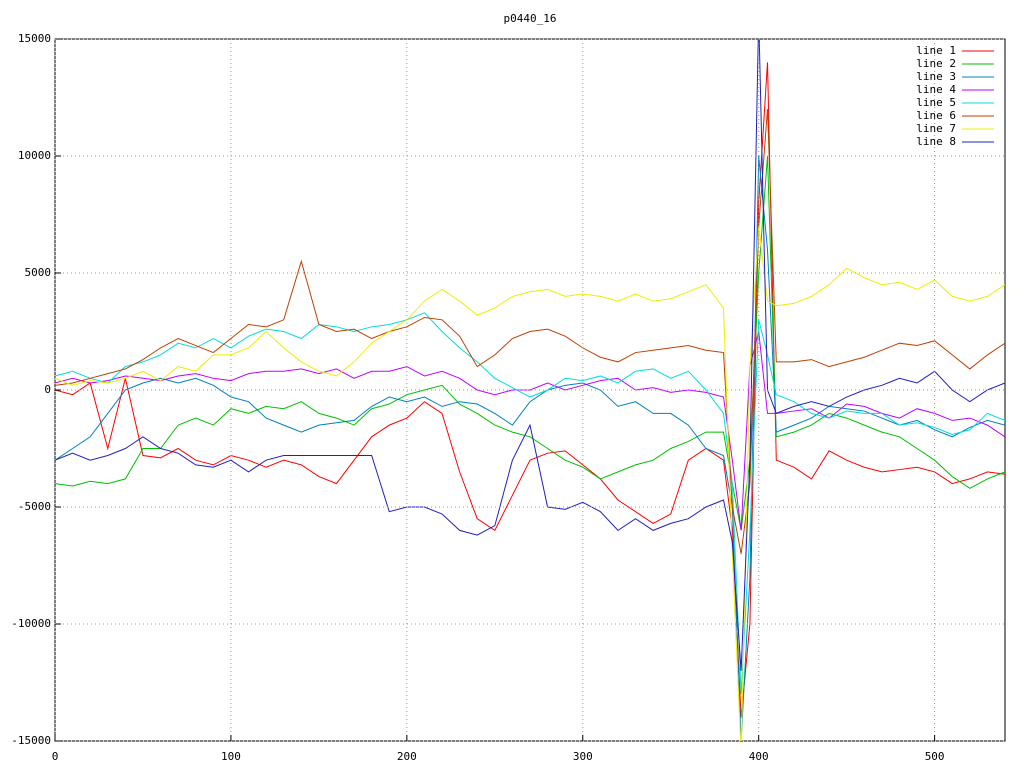 The width and height of the screenshot is (1024, 772). I want to click on legend-label: line 3, so click(936, 76).